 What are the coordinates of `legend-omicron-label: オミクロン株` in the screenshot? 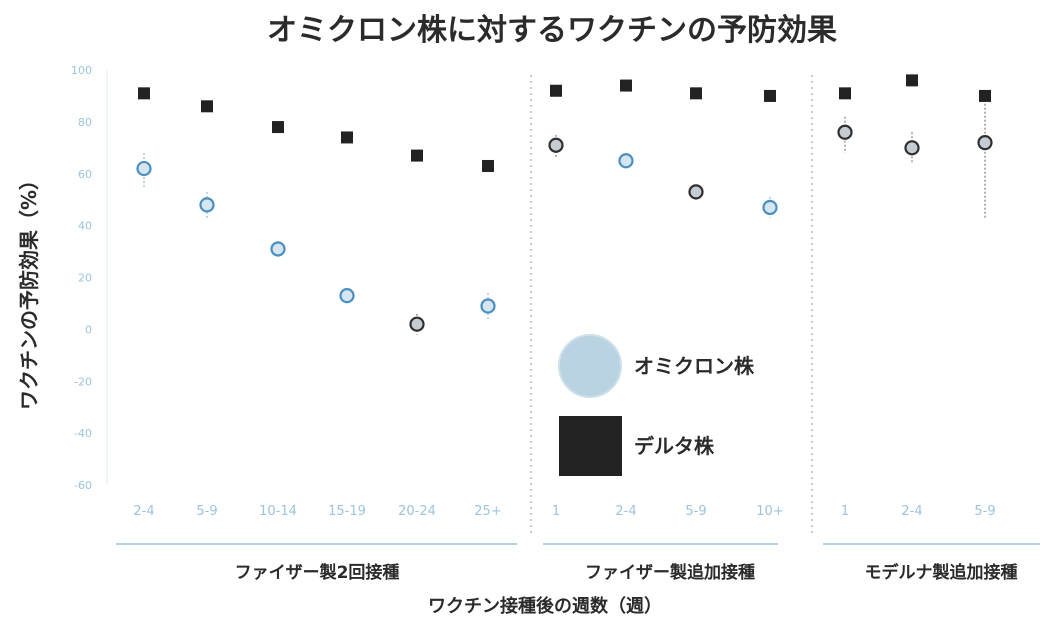 It's located at (694, 366).